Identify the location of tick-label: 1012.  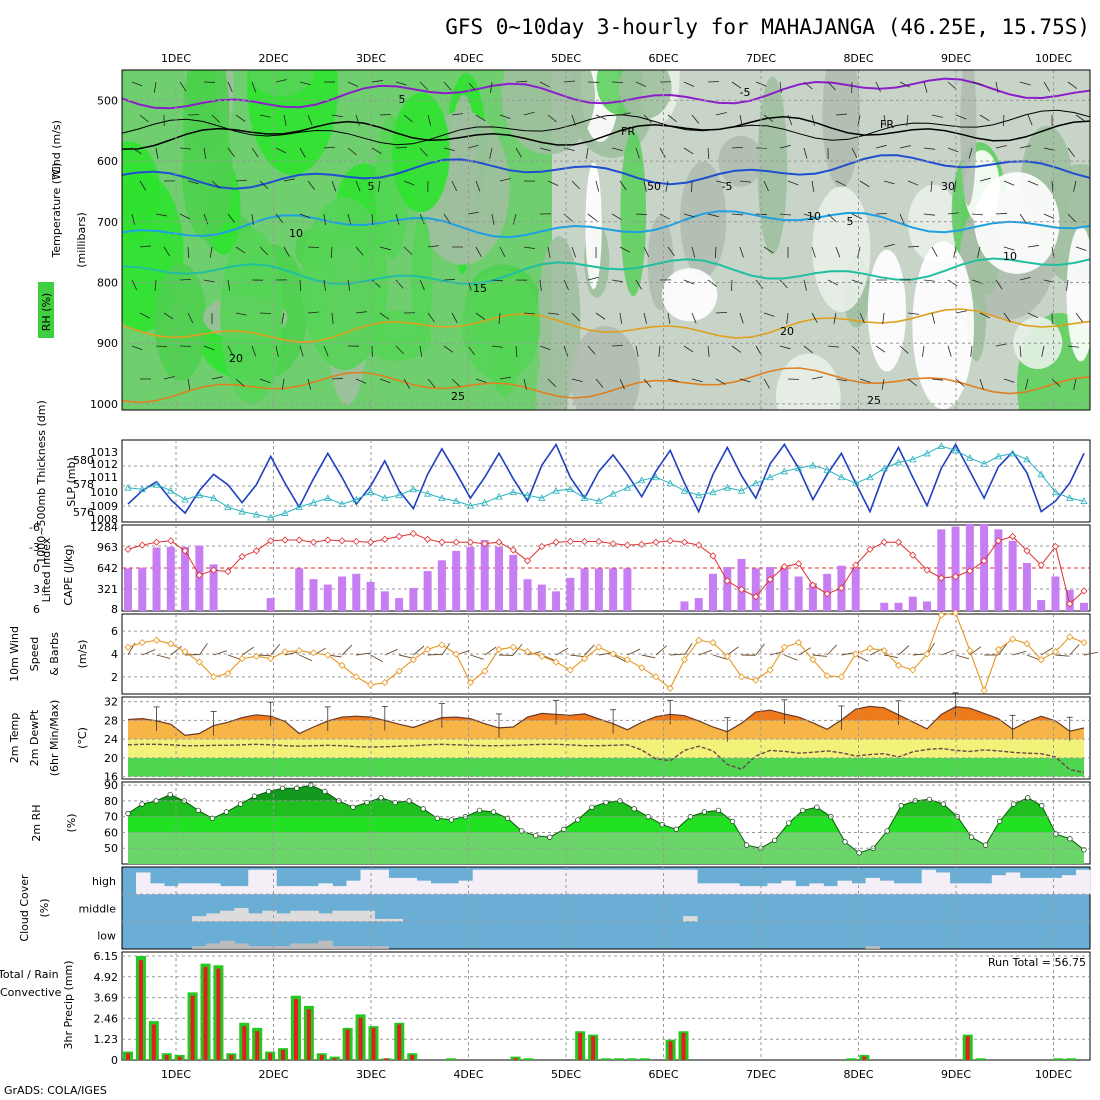
(104, 464).